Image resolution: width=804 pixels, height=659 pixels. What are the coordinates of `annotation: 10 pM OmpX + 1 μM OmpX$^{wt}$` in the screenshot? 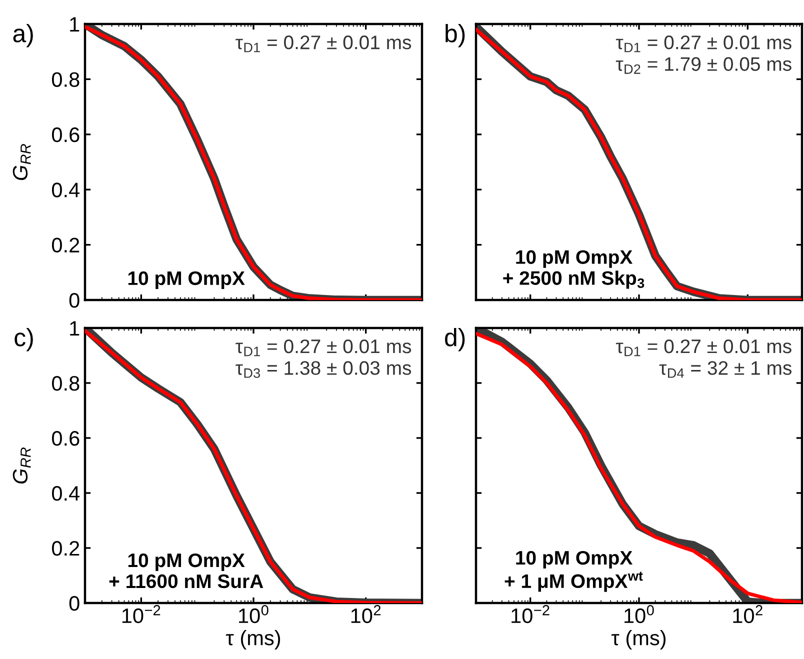 It's located at (573, 571).